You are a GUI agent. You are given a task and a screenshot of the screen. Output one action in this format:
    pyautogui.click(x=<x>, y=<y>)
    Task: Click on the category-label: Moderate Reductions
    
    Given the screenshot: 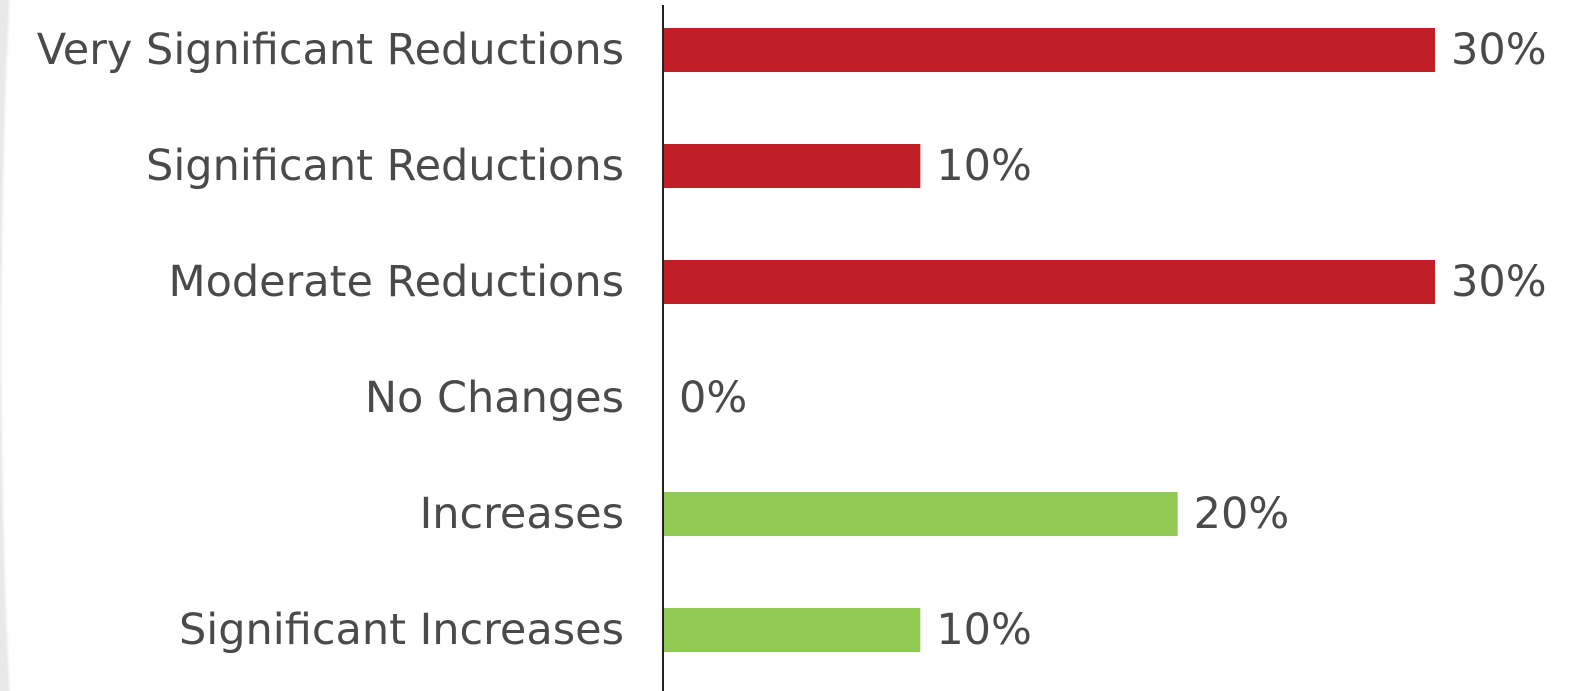 What is the action you would take?
    pyautogui.click(x=396, y=282)
    